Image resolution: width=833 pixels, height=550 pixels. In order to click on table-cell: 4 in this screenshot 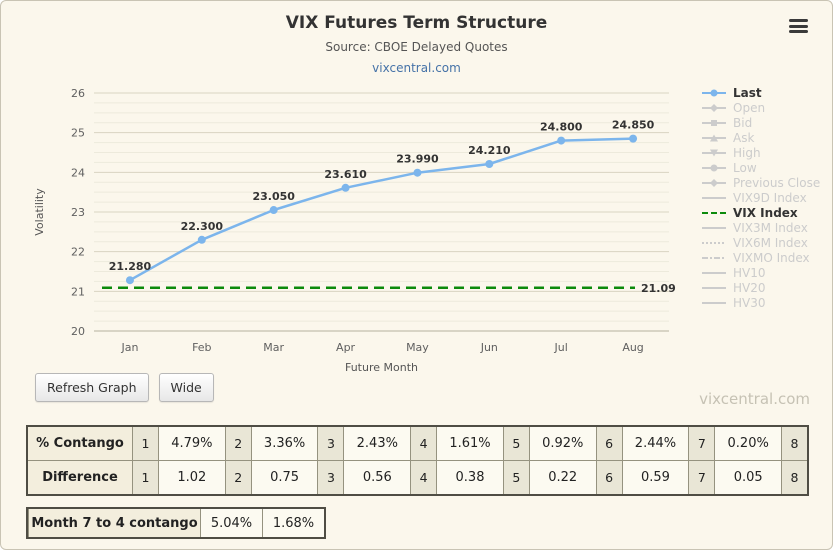, I will do `click(423, 477)`.